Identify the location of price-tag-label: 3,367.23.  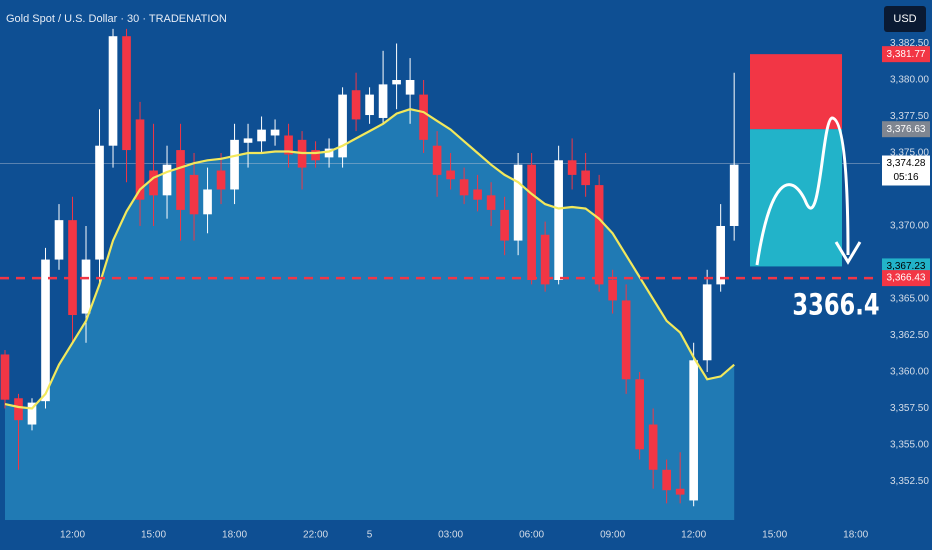
(906, 266).